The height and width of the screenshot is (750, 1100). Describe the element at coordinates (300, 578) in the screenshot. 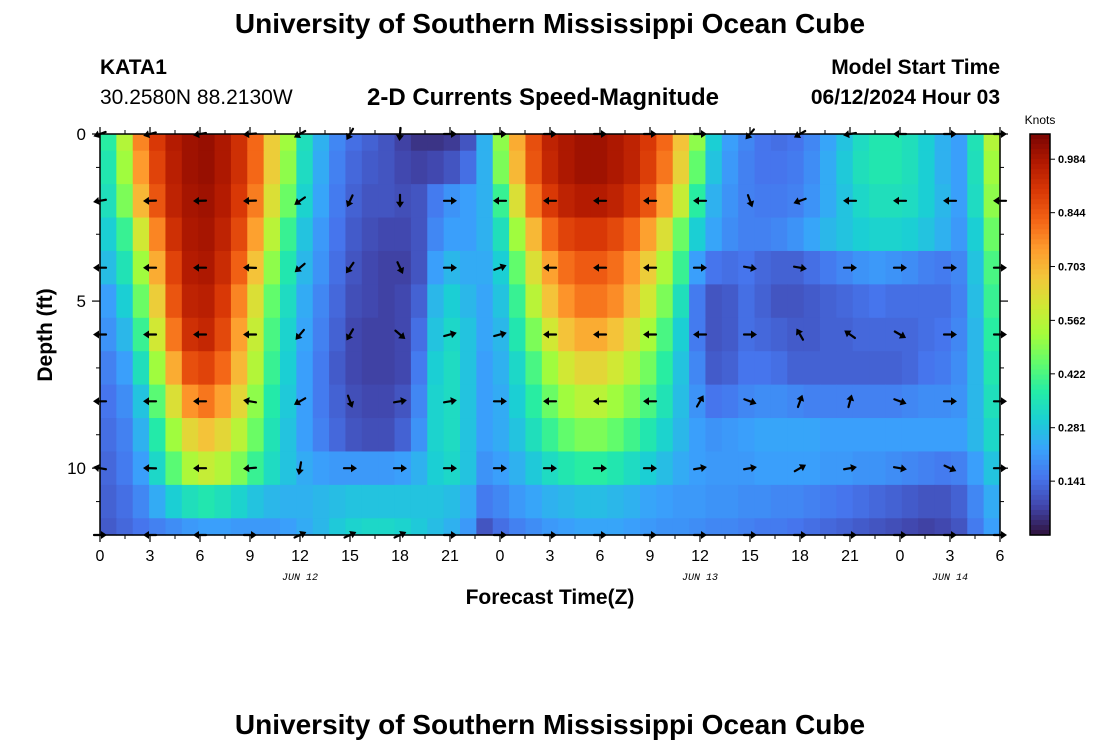

I see `date-label: JUN 12` at that location.